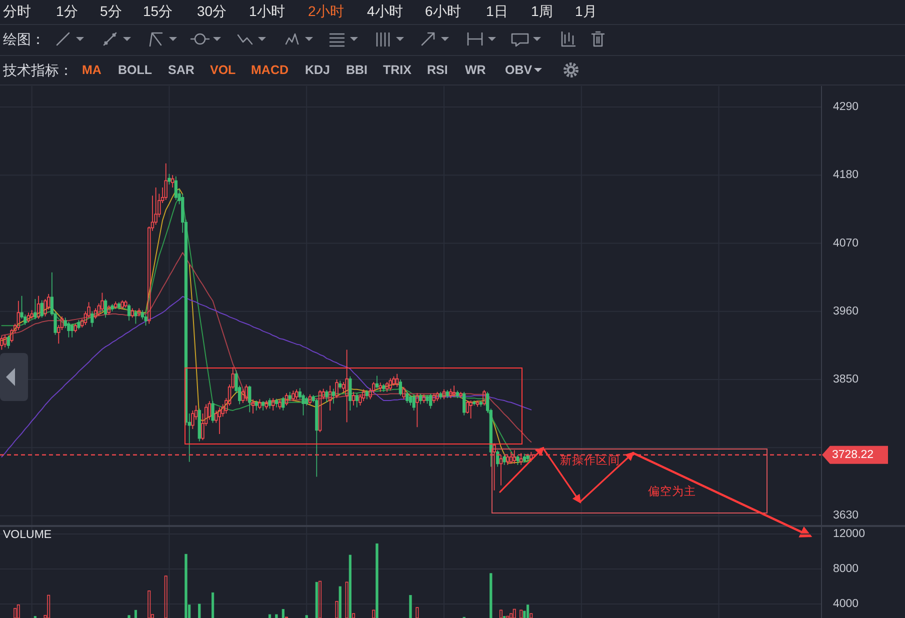 Image resolution: width=905 pixels, height=618 pixels. I want to click on y-tick-label: 3630, so click(846, 516).